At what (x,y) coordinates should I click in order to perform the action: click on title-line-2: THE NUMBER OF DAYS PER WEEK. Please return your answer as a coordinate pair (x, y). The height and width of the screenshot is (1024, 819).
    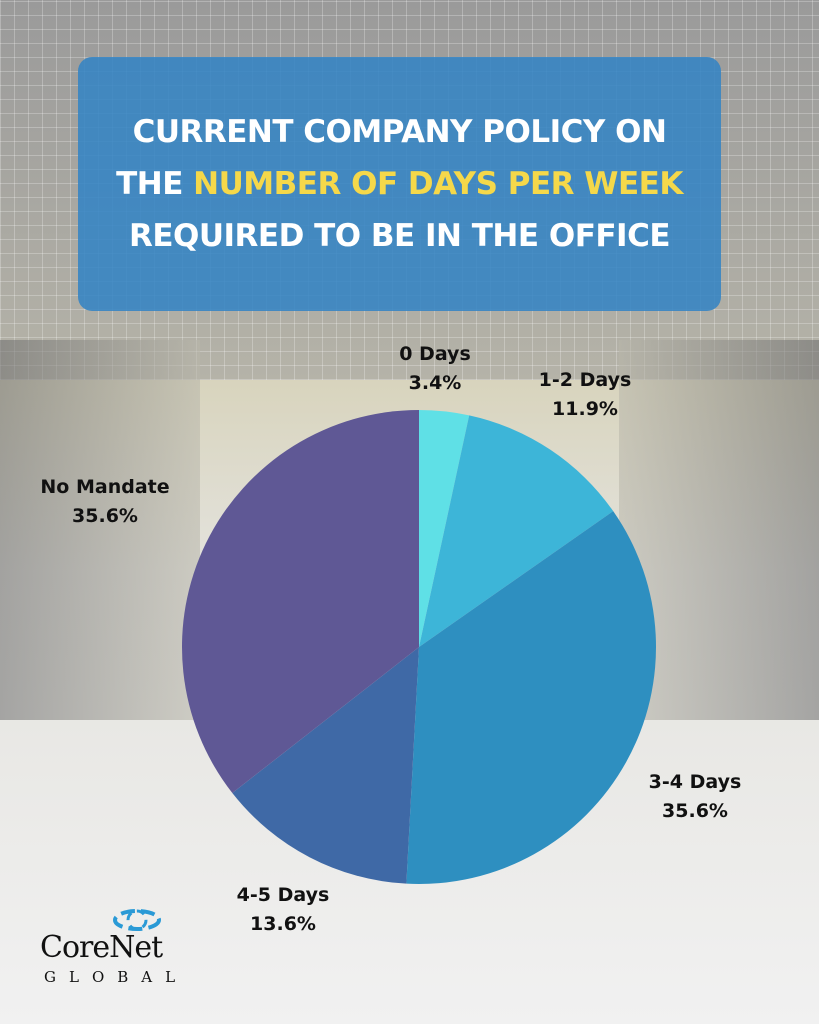
    Looking at the image, I should click on (399, 184).